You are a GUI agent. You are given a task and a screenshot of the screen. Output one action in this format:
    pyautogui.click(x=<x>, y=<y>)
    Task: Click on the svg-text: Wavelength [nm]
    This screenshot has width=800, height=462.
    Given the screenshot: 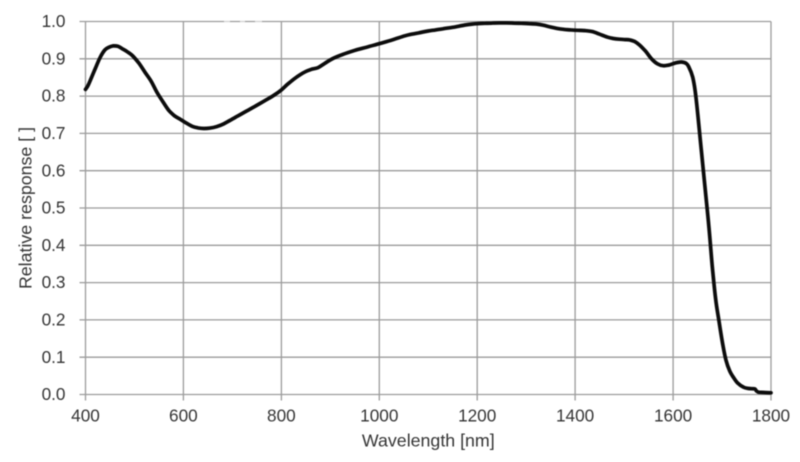 What is the action you would take?
    pyautogui.click(x=428, y=441)
    